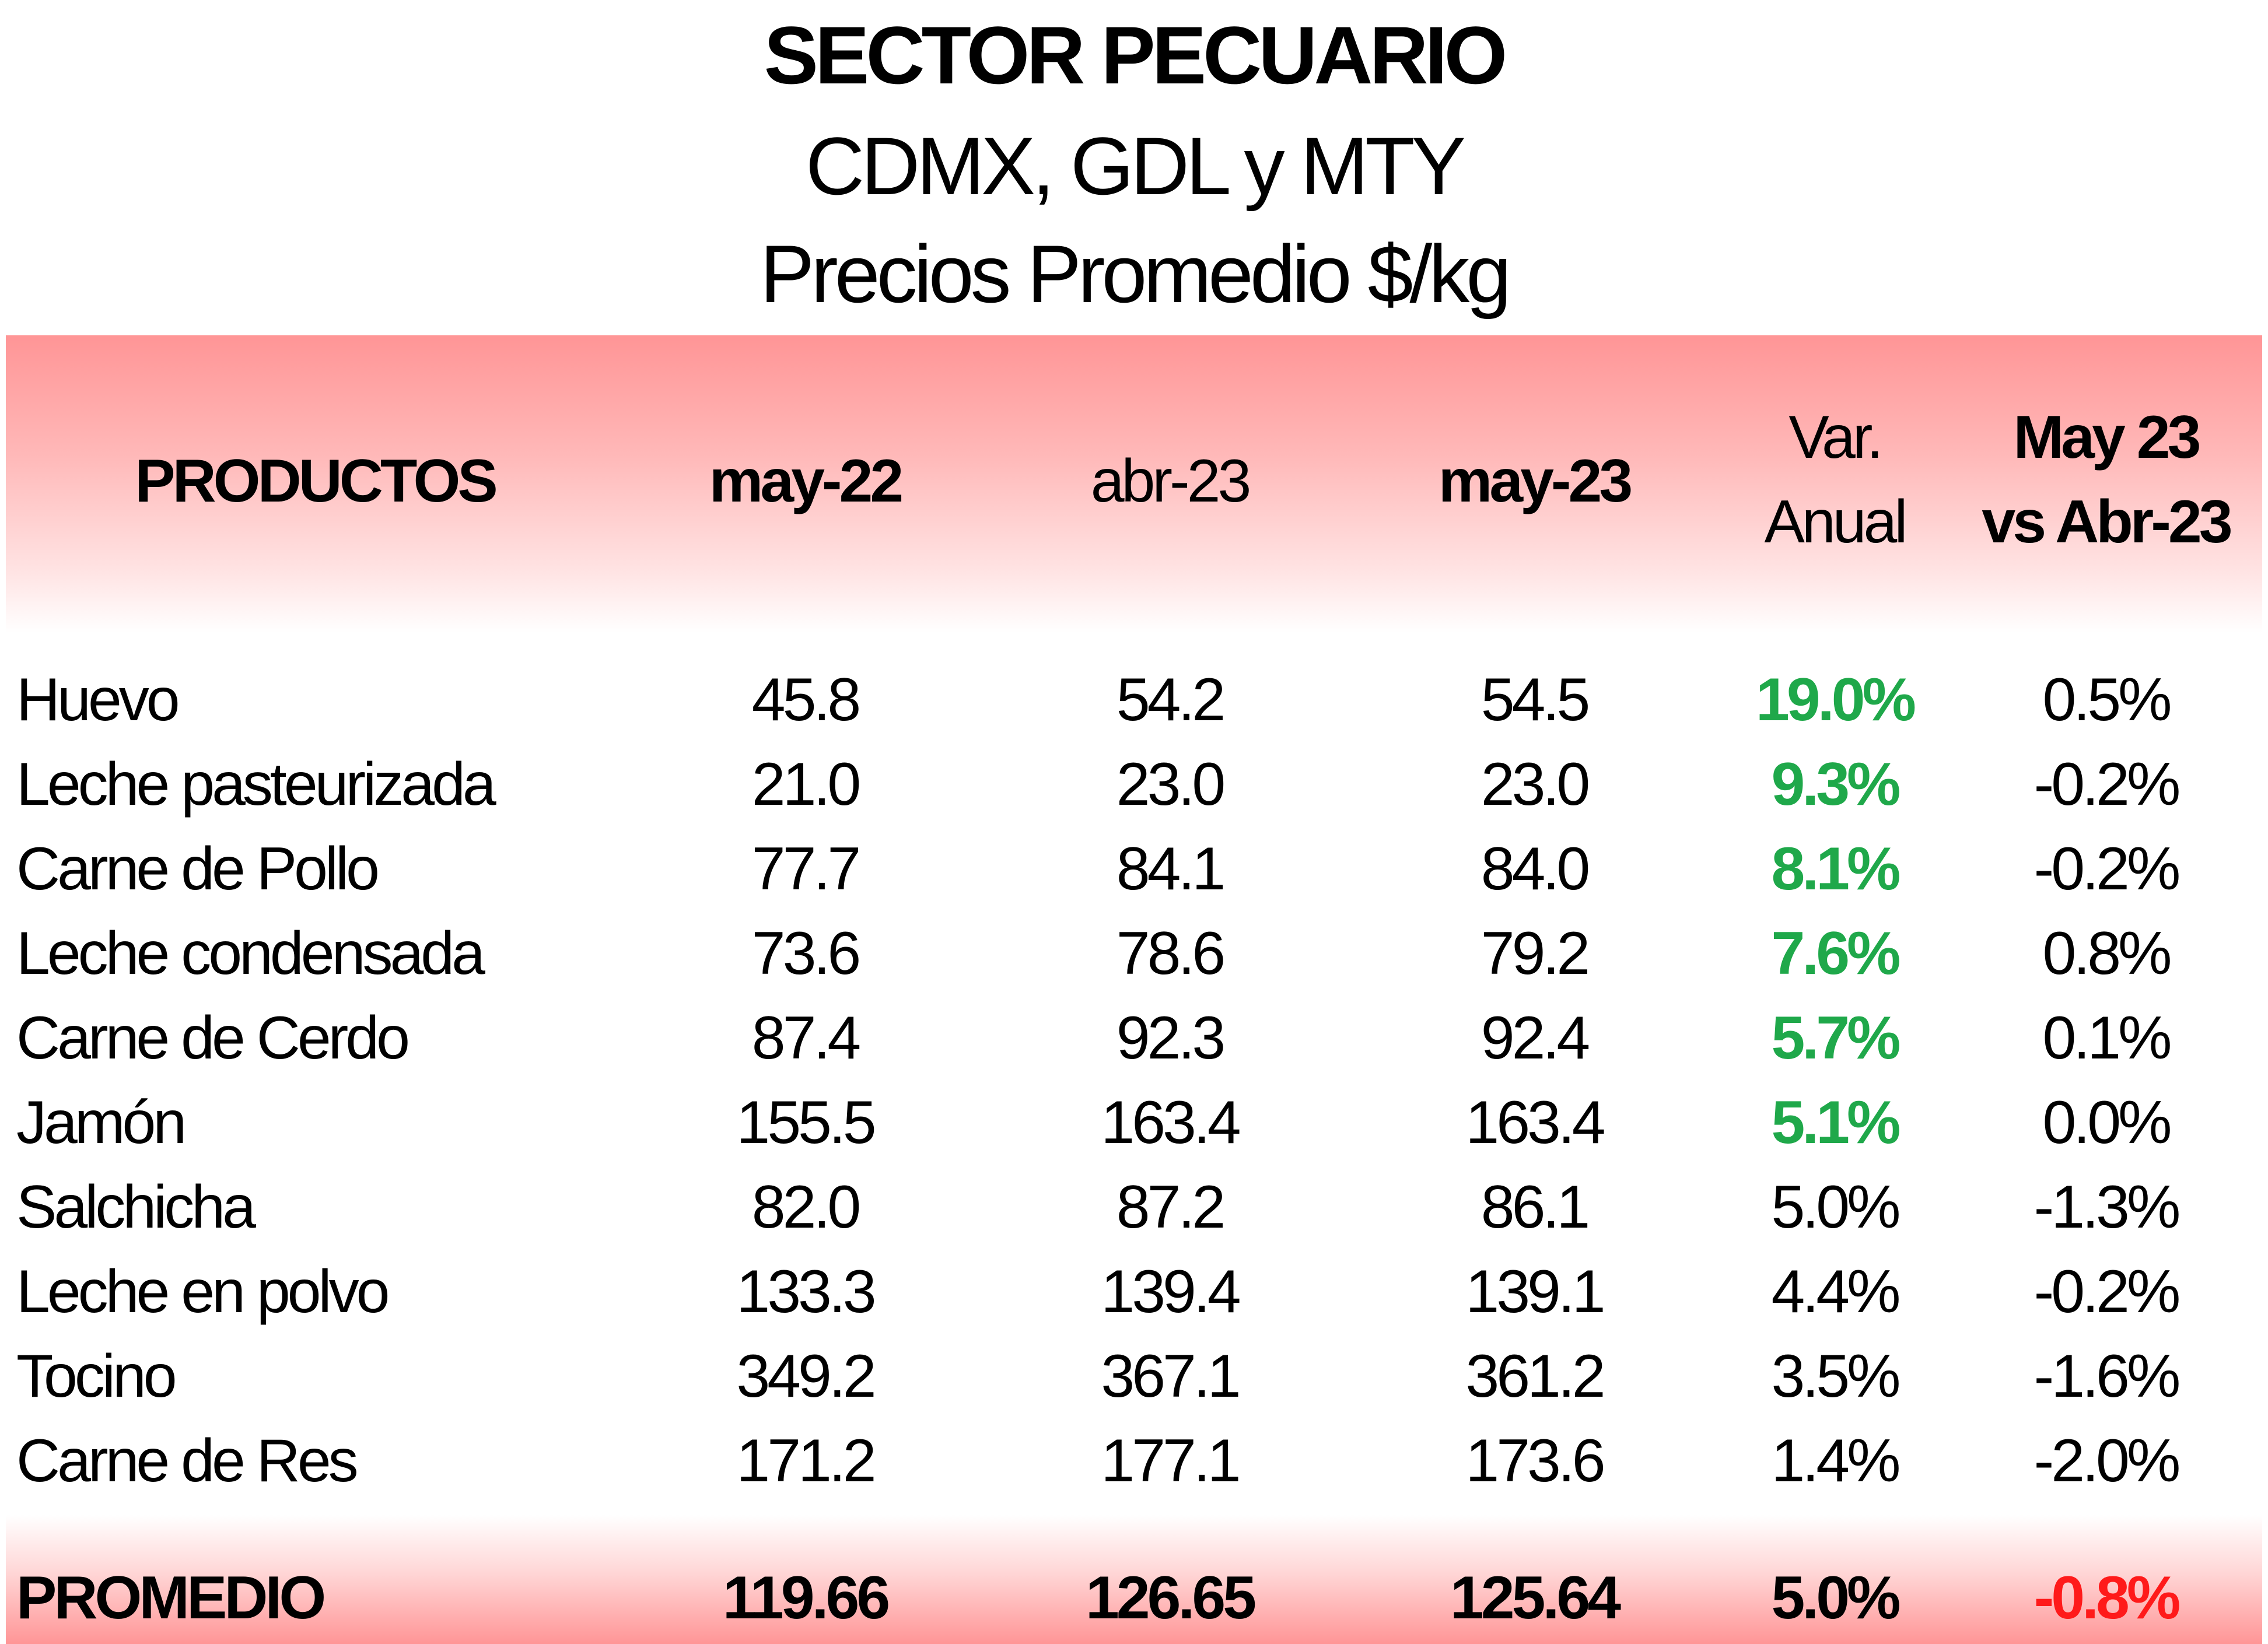  Describe the element at coordinates (1535, 869) in the screenshot. I see `row-may-23: 84.0` at that location.